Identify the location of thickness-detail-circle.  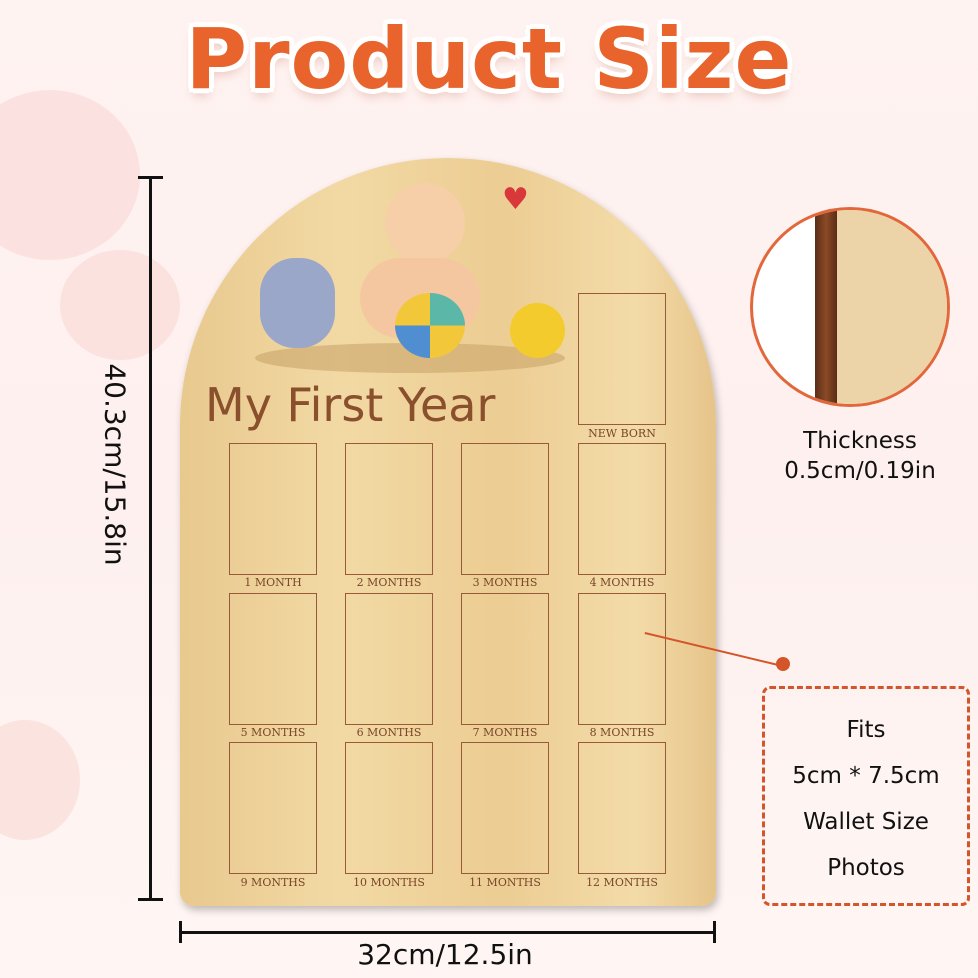
(850, 307).